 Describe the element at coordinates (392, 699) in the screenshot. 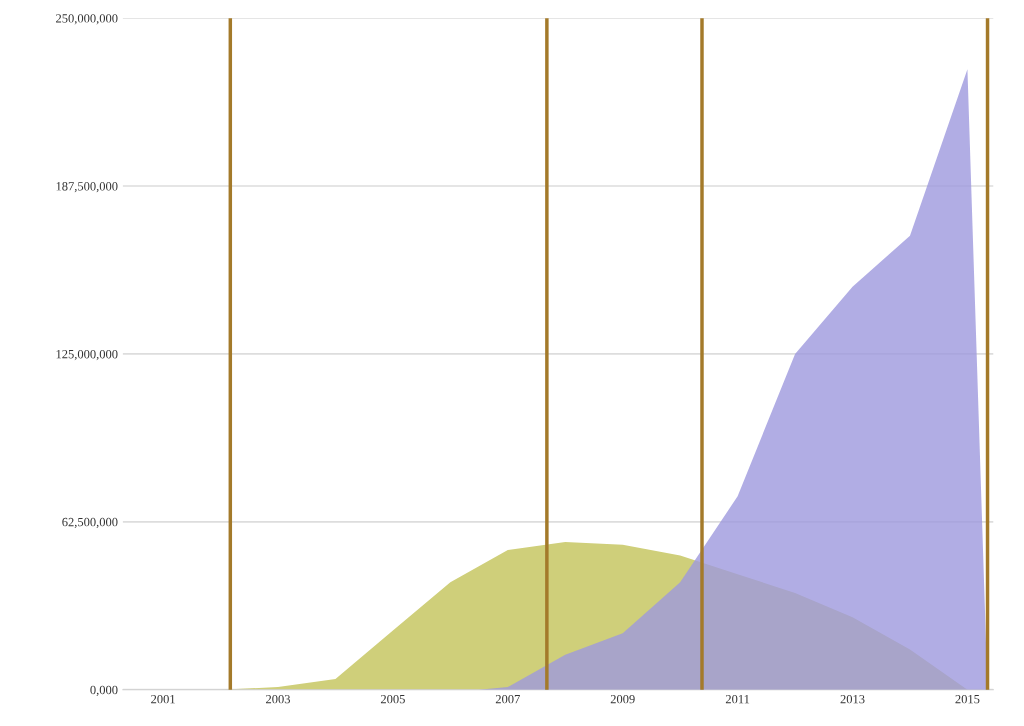

I see `x-tick-label: 2005` at that location.